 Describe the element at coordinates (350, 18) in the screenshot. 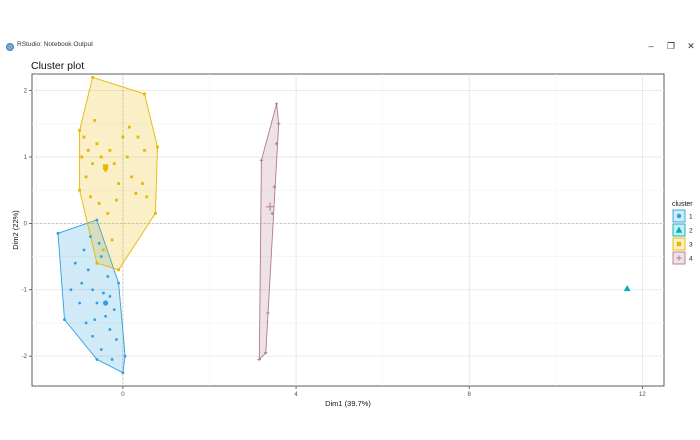

I see `window-titlebar` at that location.